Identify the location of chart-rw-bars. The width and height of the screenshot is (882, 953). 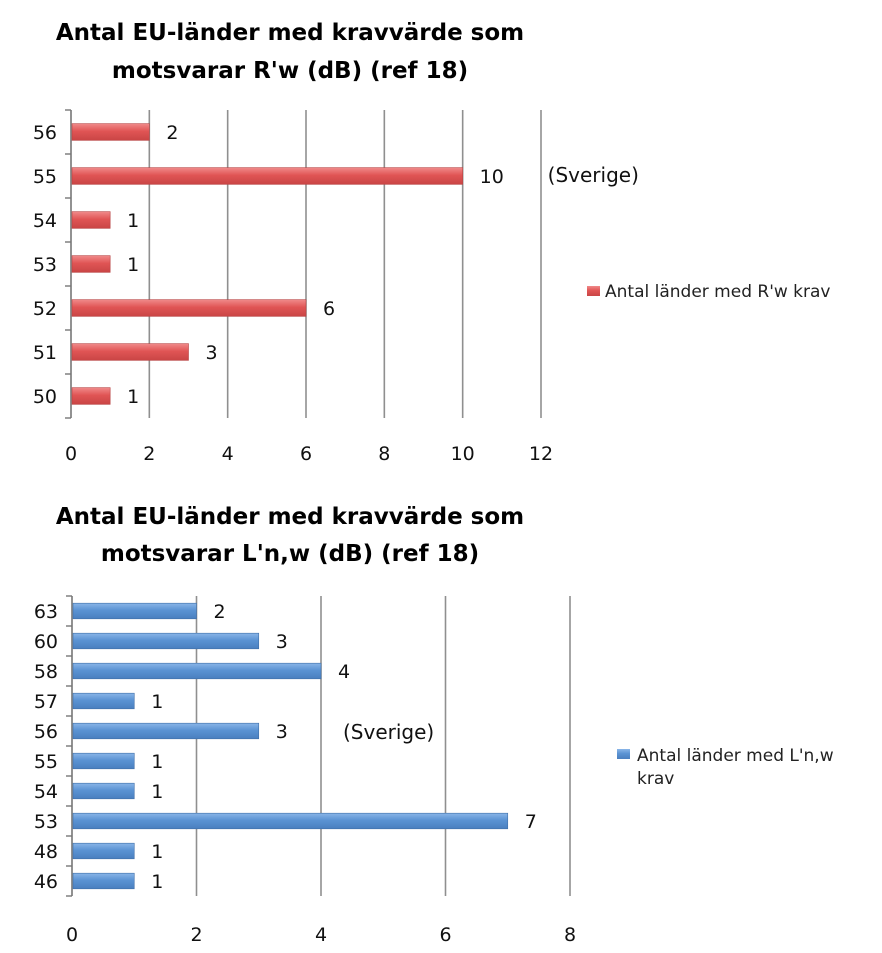
(267, 264).